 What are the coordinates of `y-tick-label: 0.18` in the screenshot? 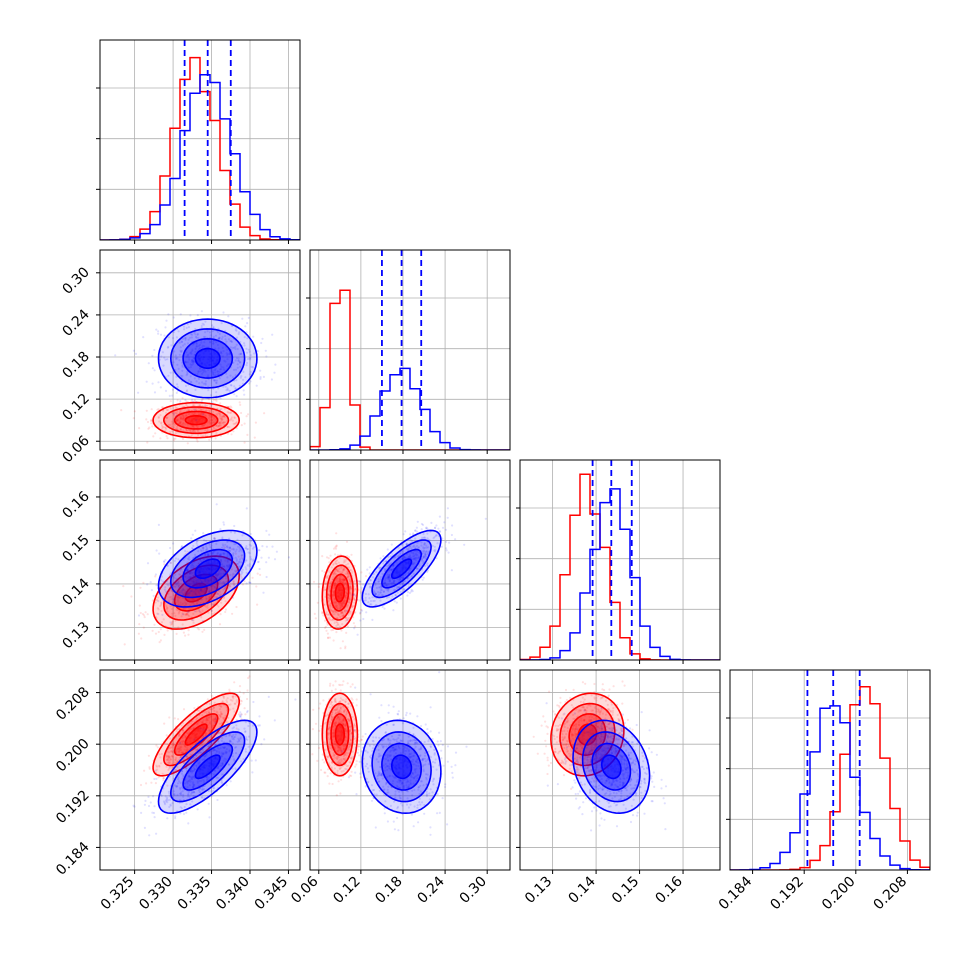 It's located at (75, 365).